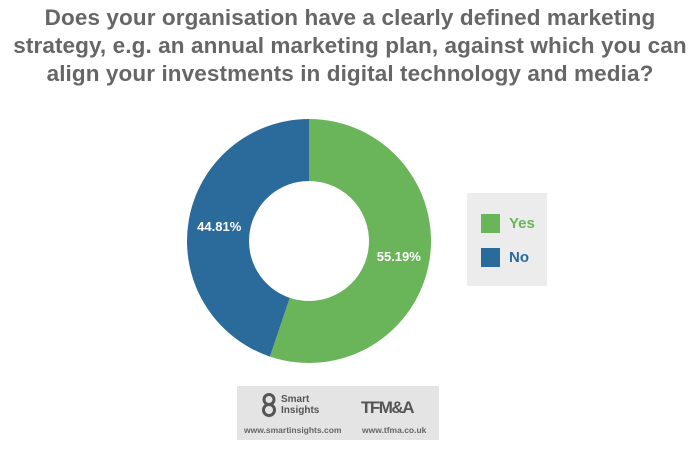  Describe the element at coordinates (519, 257) in the screenshot. I see `legend-label-no: No` at that location.